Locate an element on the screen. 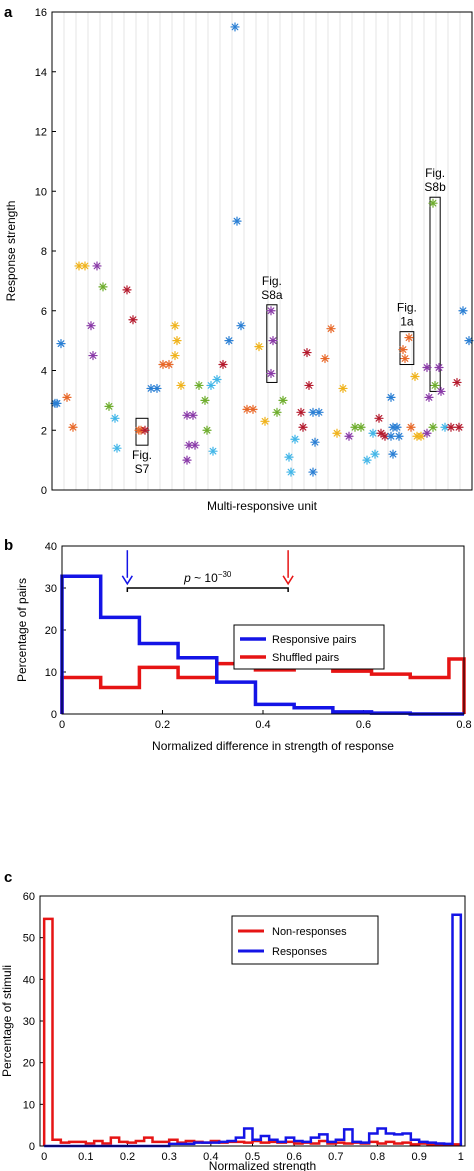  panel-b-legend: Responsive pairs Shuffled pairs is located at coordinates (309, 647).